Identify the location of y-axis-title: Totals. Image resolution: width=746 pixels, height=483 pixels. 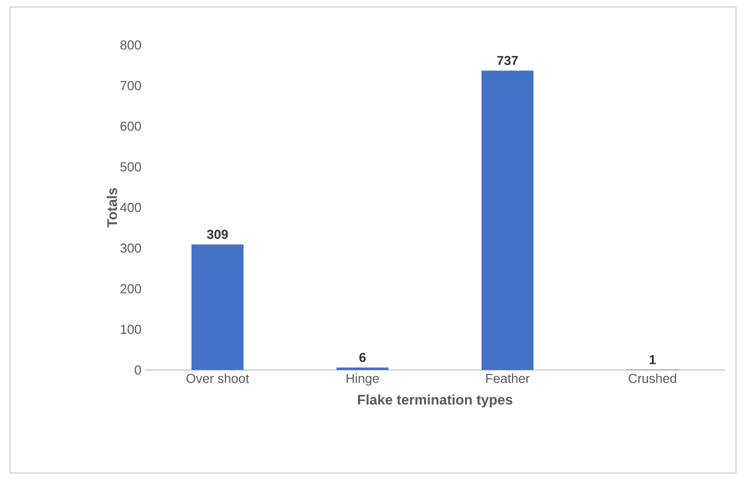
(112, 208).